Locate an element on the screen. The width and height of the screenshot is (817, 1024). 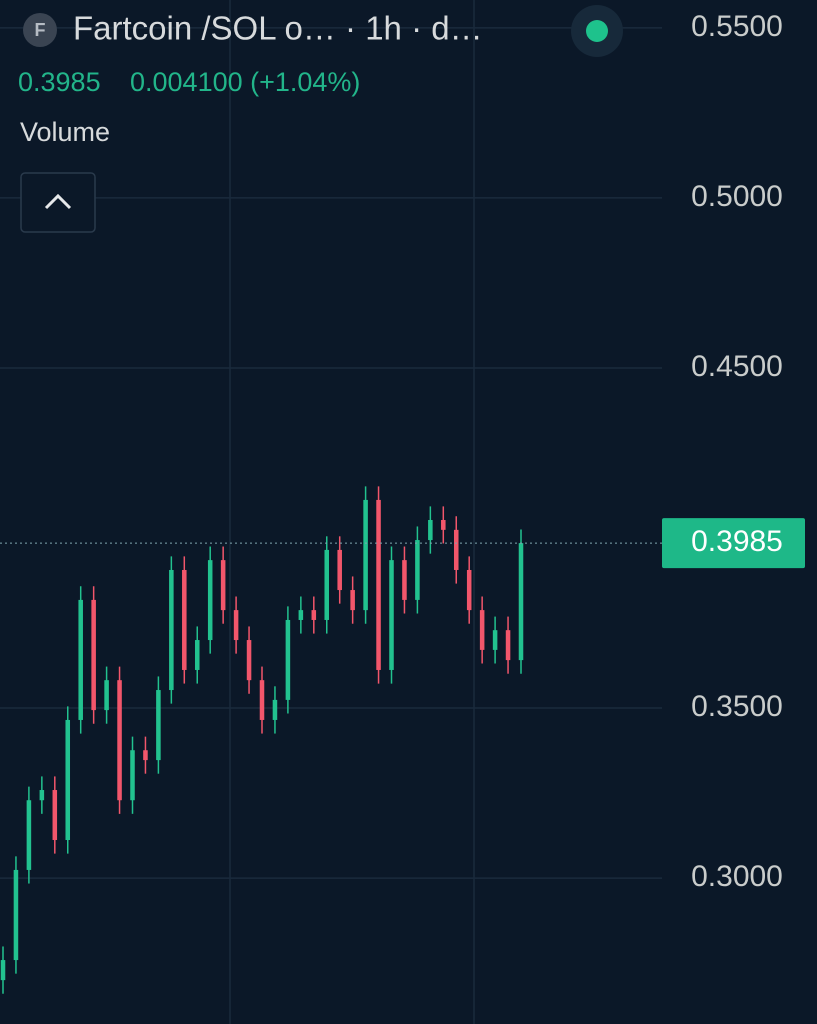
y-tick-label: 0.4500 is located at coordinates (737, 366).